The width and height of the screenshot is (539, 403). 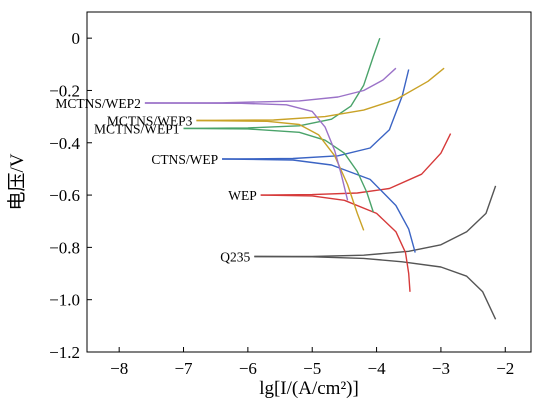 I want to click on series-mctns-wep1-cathodic-line, so click(x=278, y=170).